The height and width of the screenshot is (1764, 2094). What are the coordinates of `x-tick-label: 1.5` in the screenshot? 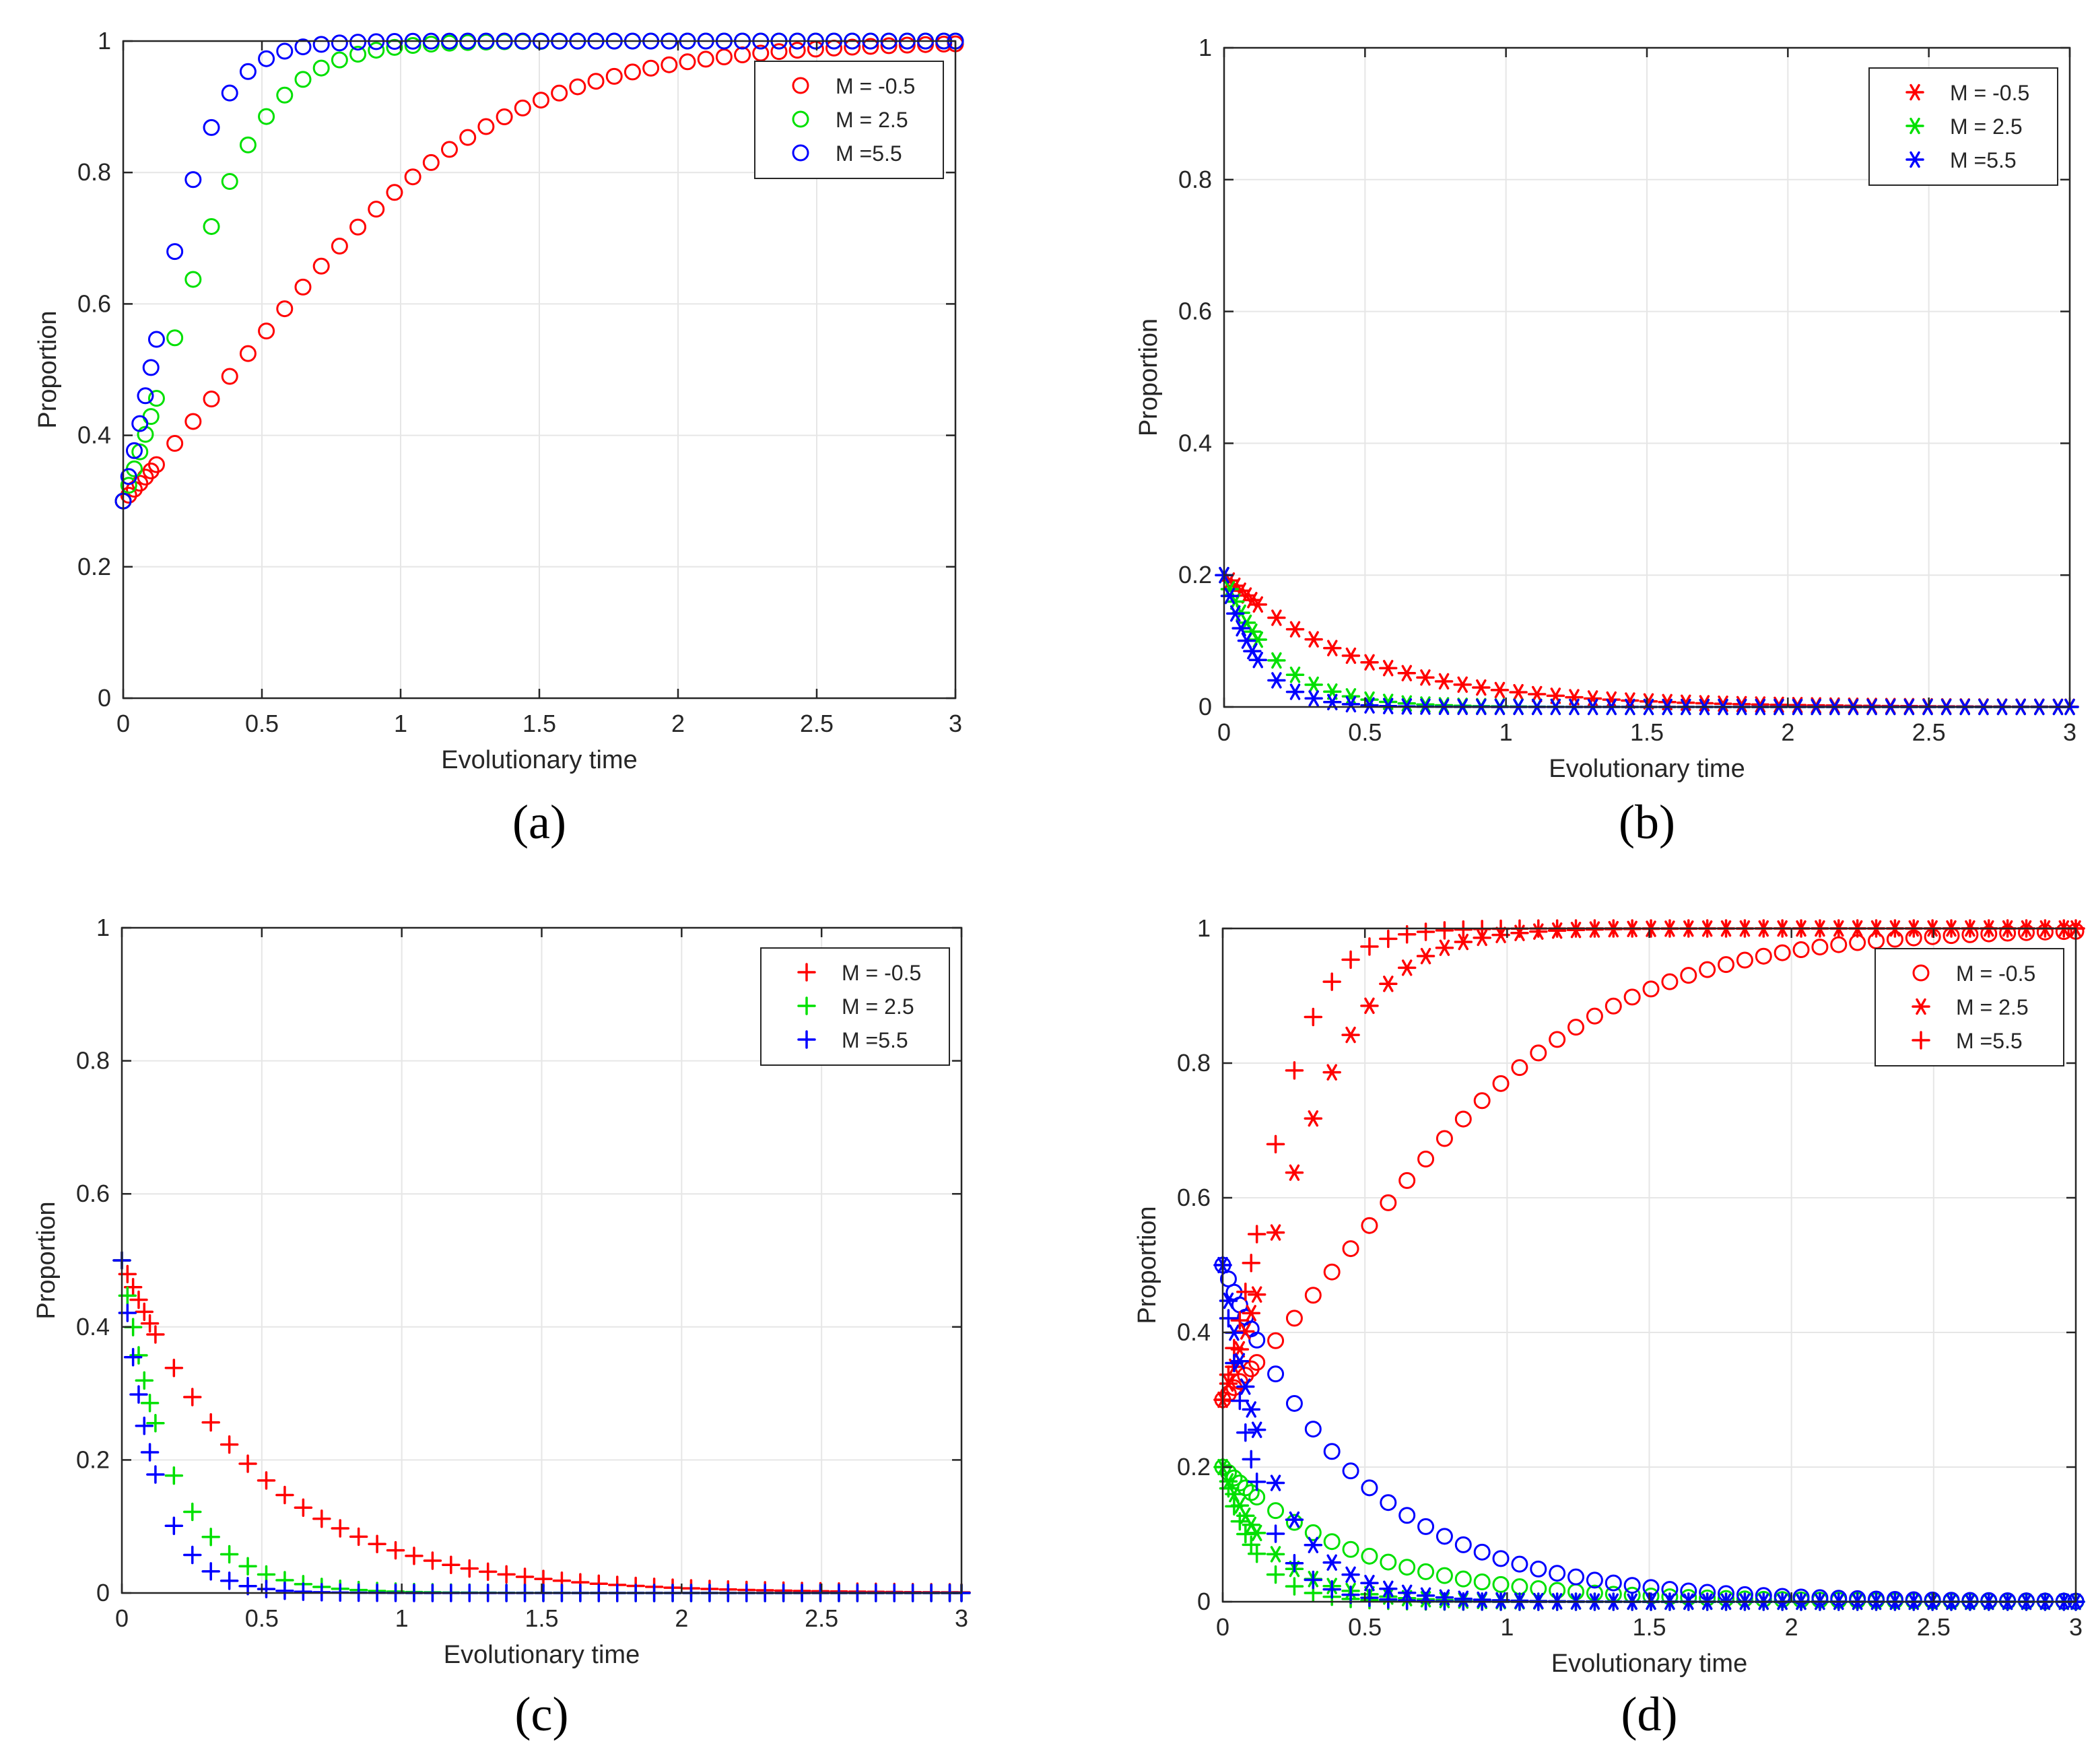 It's located at (1649, 1627).